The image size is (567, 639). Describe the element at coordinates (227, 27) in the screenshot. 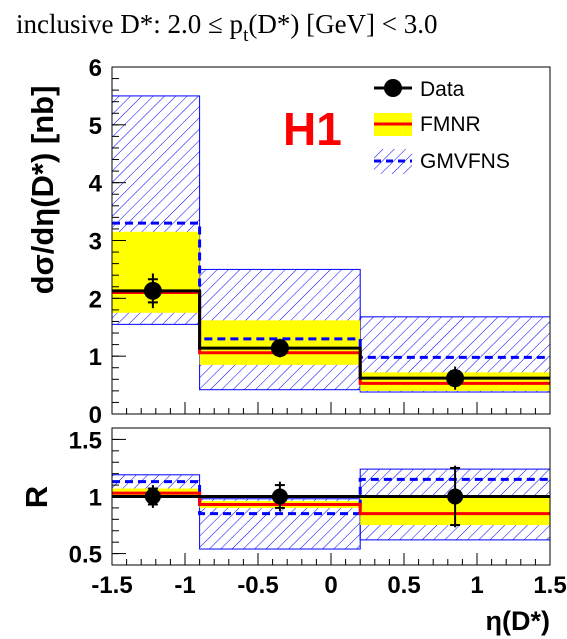

I see `chart-title: inclusive D*: 2.0 ≤ pt(D*) [GeV] < 3.0` at that location.